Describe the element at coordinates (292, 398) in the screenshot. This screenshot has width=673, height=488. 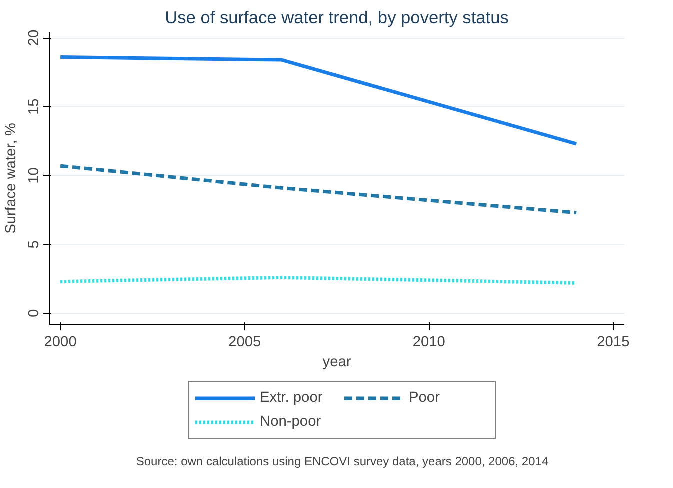
I see `legend-label: Extr. poor` at that location.